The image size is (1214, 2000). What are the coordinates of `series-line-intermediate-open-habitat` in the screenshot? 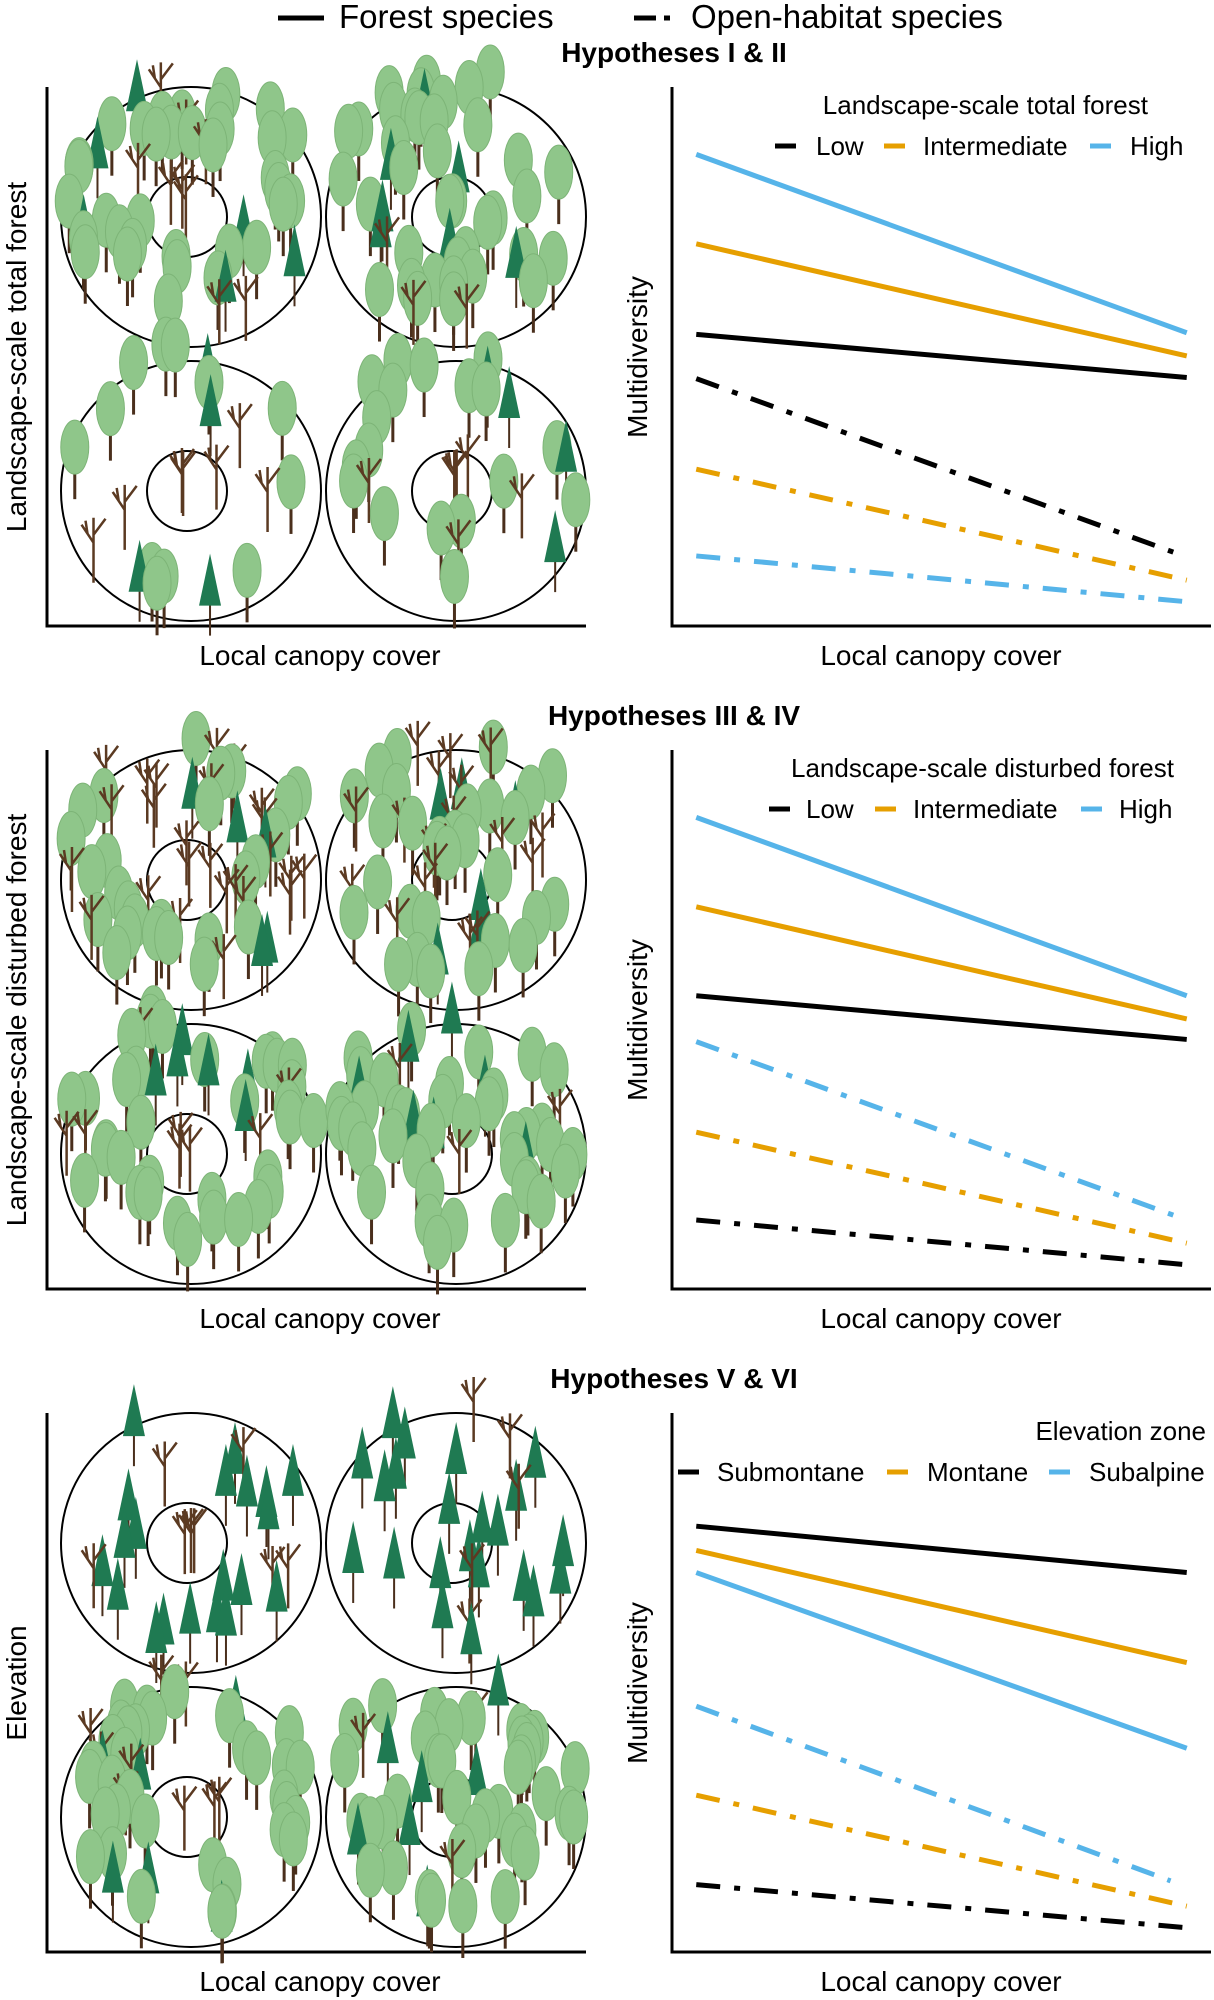 It's located at (941, 524).